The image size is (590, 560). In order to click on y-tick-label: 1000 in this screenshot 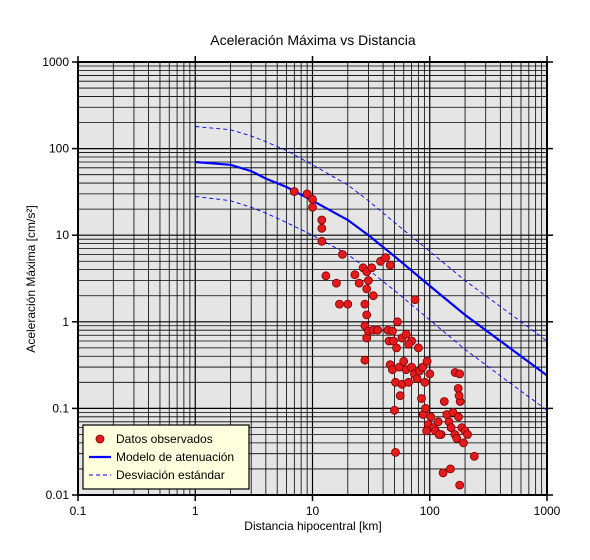, I will do `click(55, 62)`.